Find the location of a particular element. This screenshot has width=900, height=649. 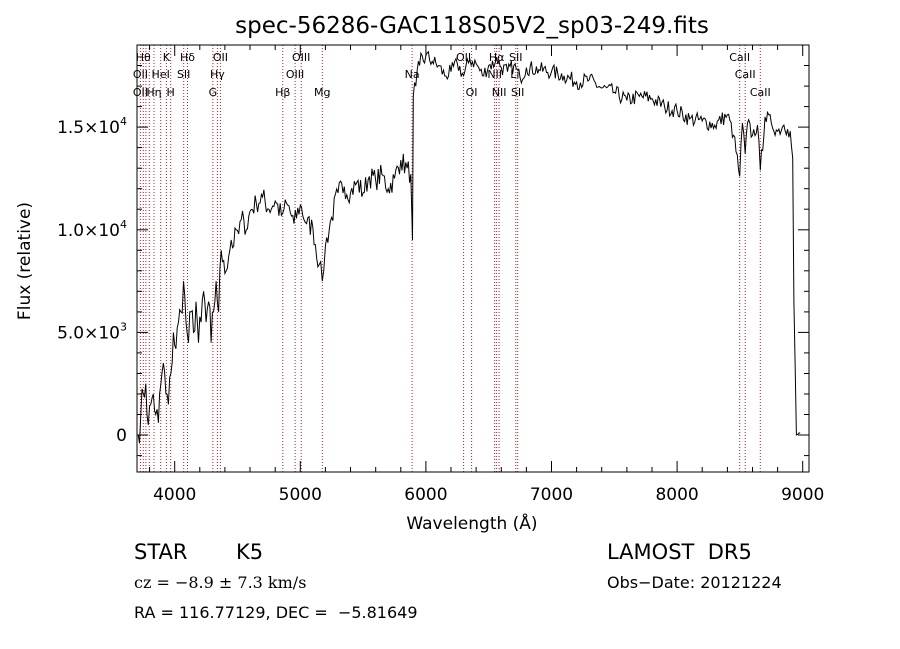

spectral-line-label: Hη is located at coordinates (153, 92).